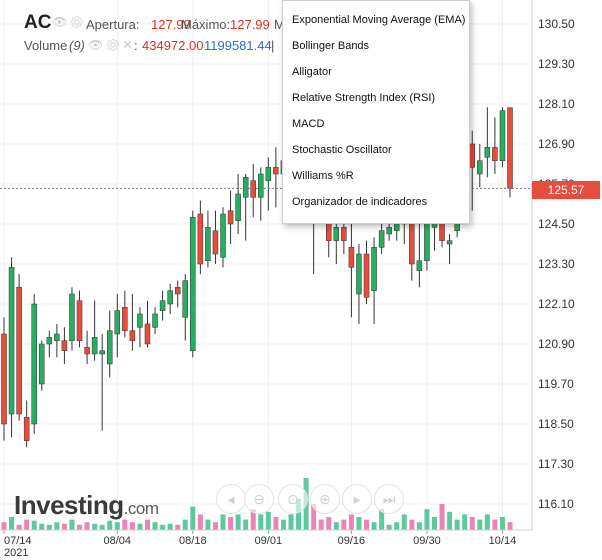  What do you see at coordinates (357, 499) in the screenshot?
I see `scroll-right-icon: ▸` at bounding box center [357, 499].